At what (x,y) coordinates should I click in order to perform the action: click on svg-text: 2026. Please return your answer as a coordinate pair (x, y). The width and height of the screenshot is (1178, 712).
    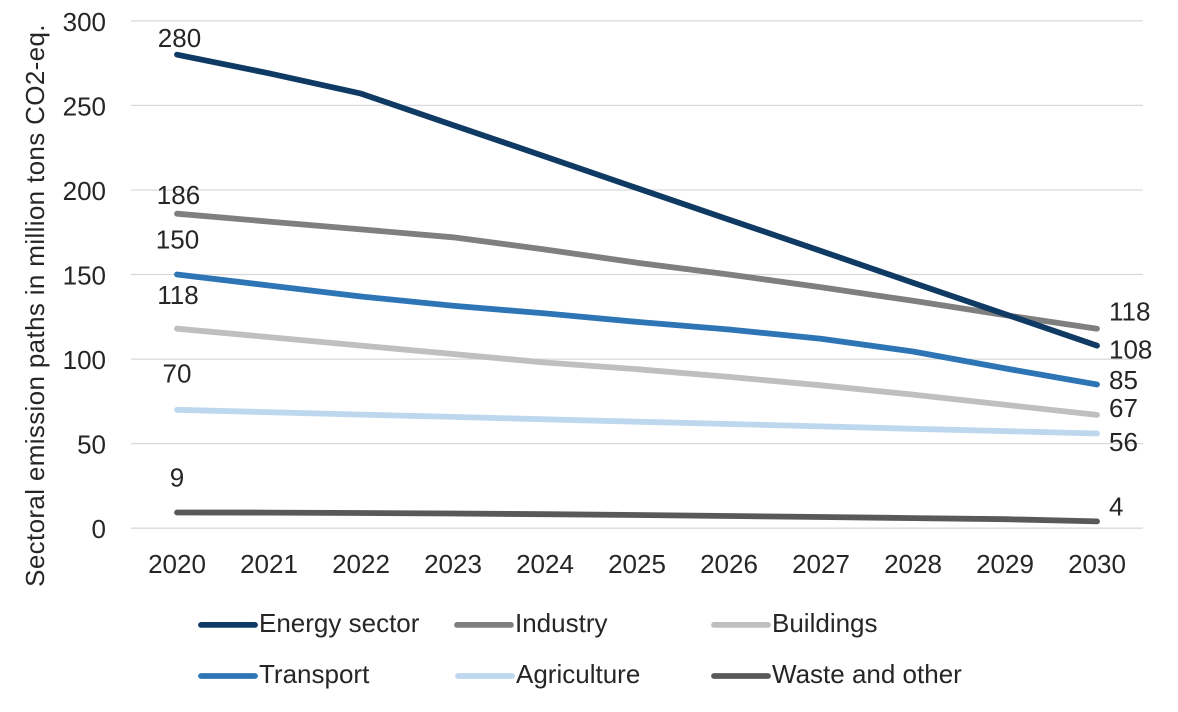
    Looking at the image, I should click on (729, 564).